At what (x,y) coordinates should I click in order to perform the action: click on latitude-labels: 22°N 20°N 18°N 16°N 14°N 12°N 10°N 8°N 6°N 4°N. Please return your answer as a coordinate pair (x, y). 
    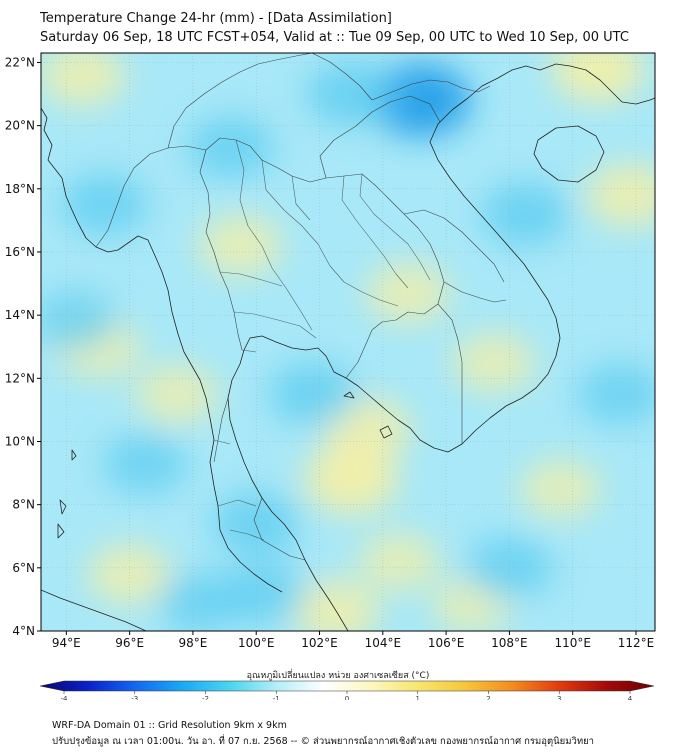
    Looking at the image, I should click on (20, 346).